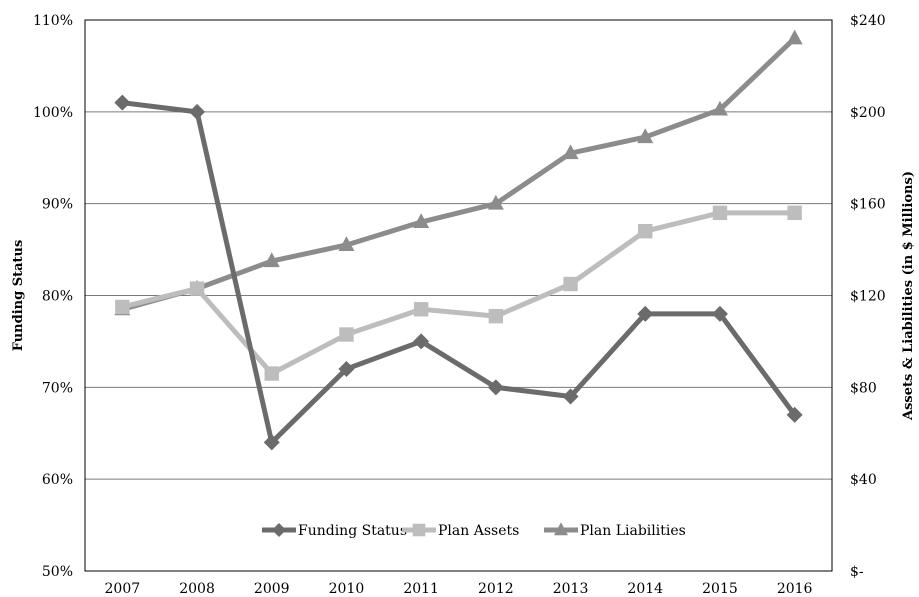 Image resolution: width=919 pixels, height=597 pixels. Describe the element at coordinates (53, 113) in the screenshot. I see `left-tick-label: 100%` at that location.